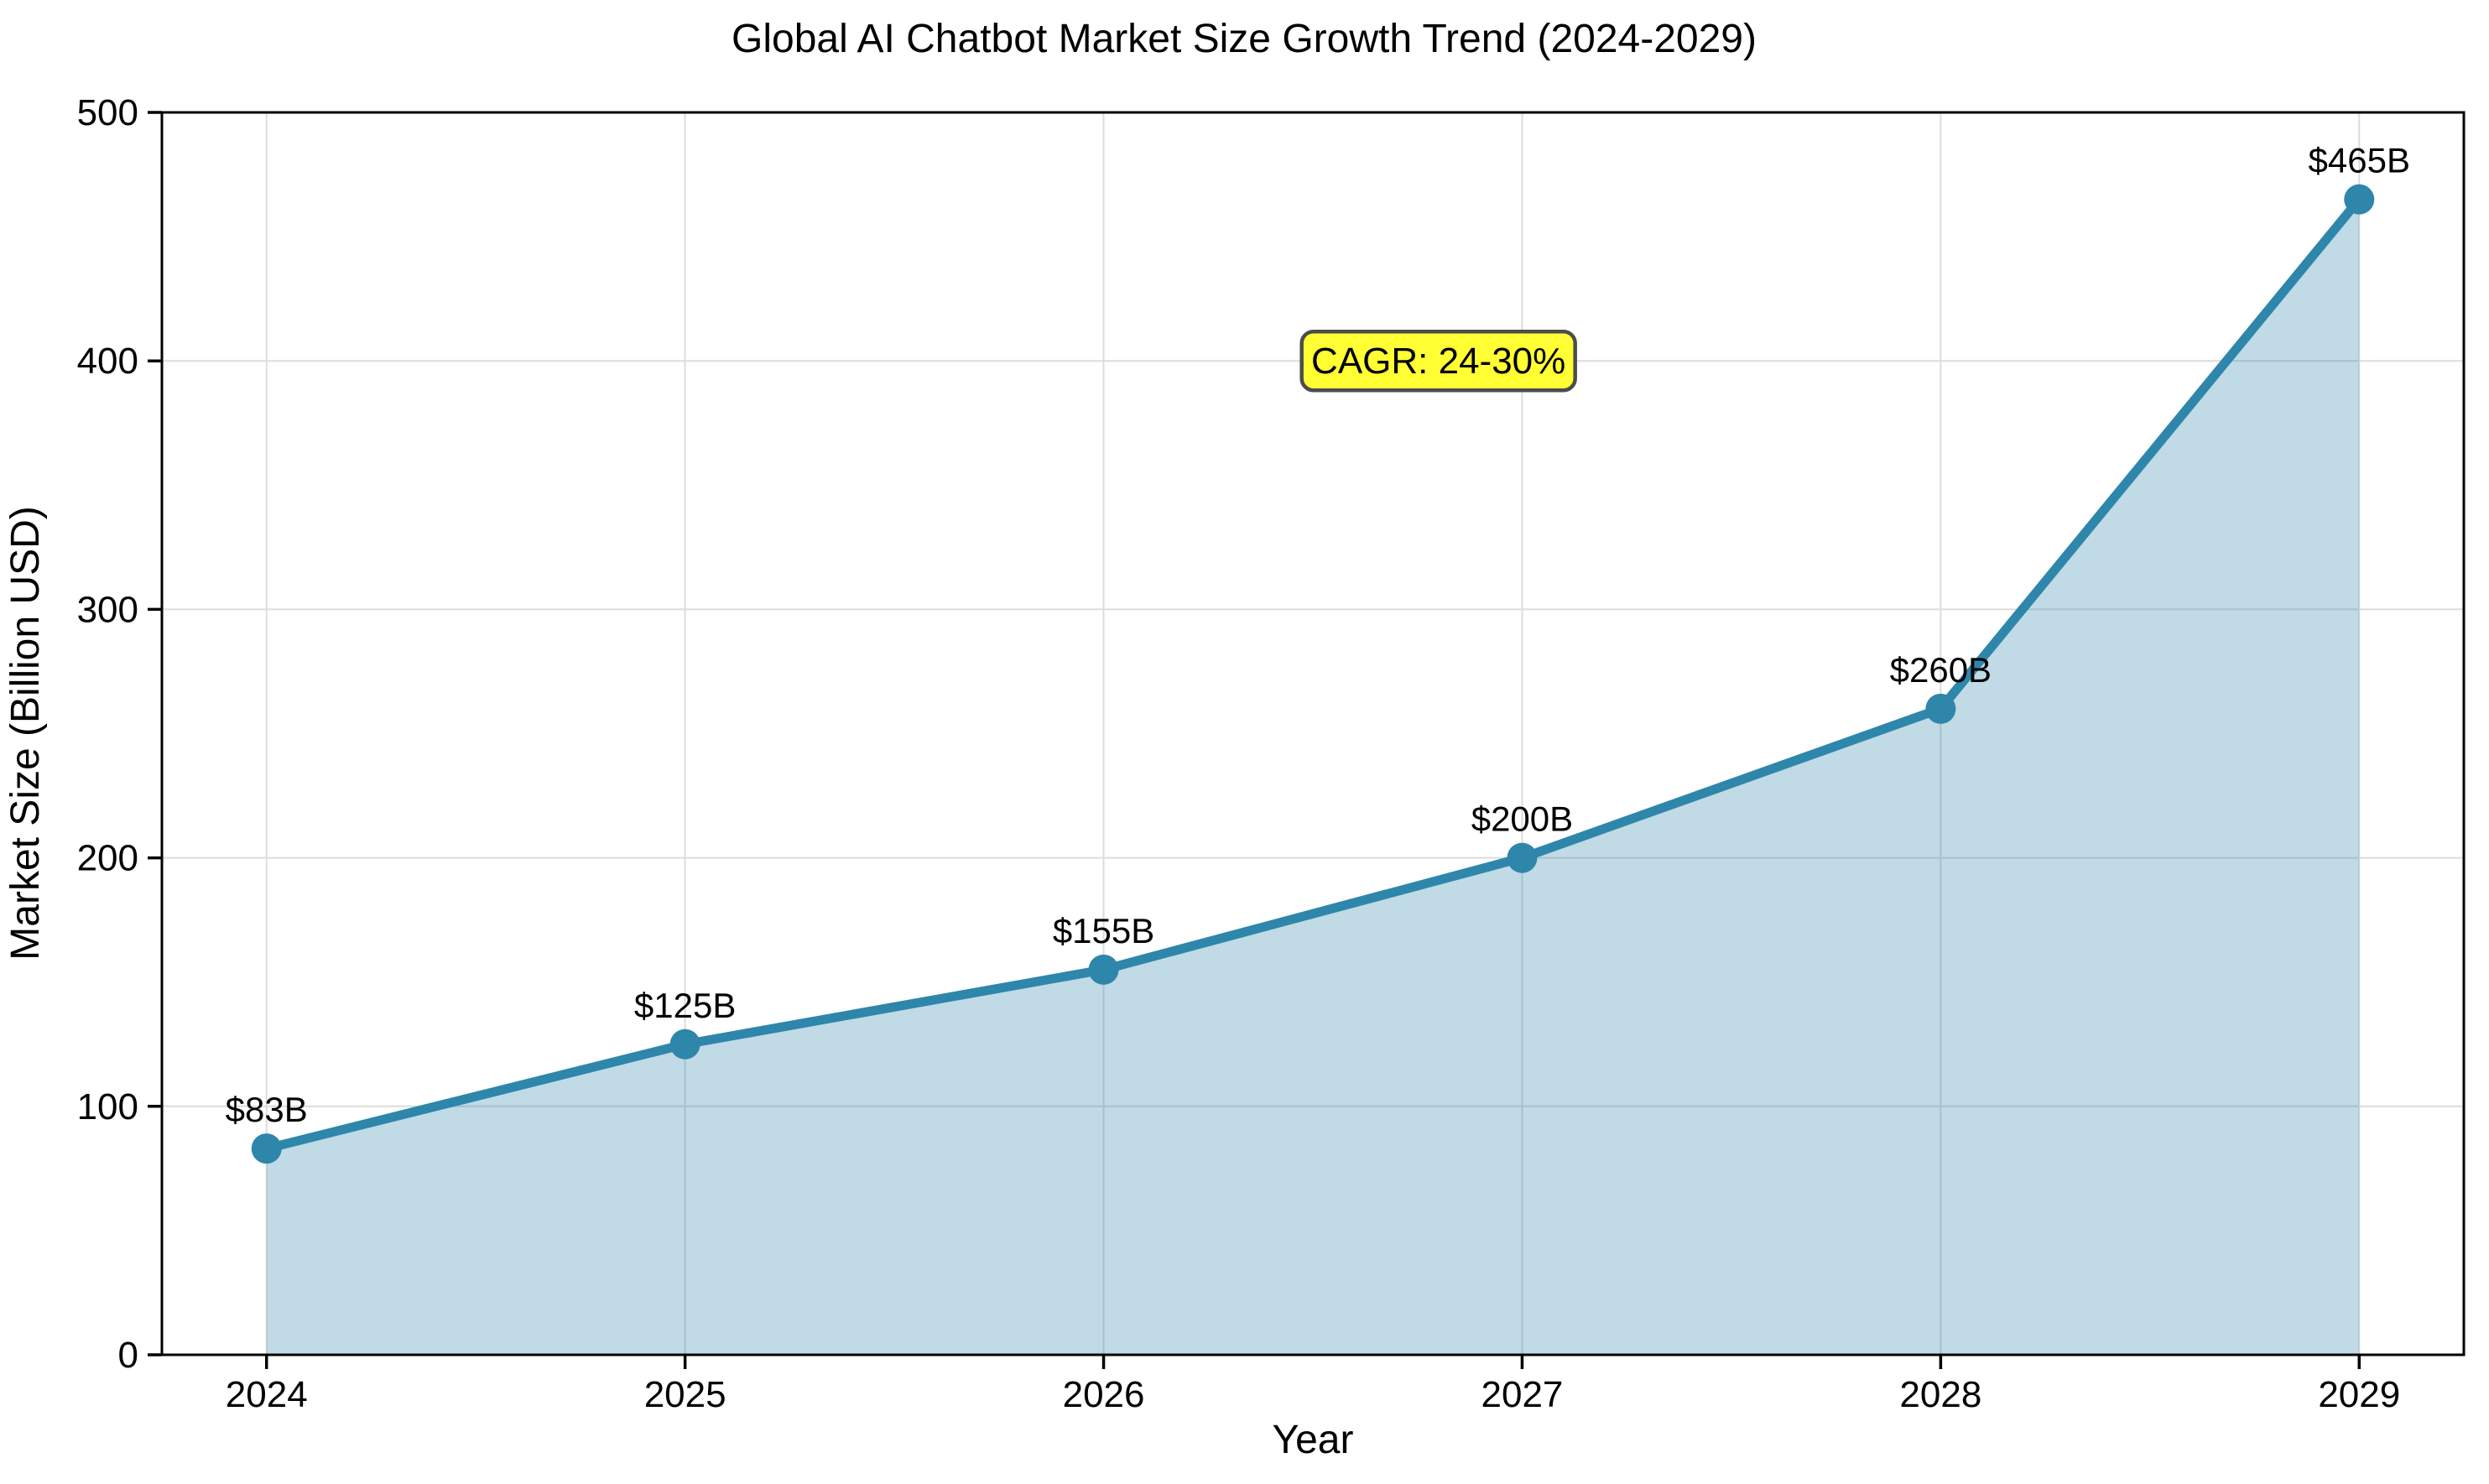 This screenshot has height=1484, width=2489. What do you see at coordinates (128, 1355) in the screenshot?
I see `y-tick-label-0: 0` at bounding box center [128, 1355].